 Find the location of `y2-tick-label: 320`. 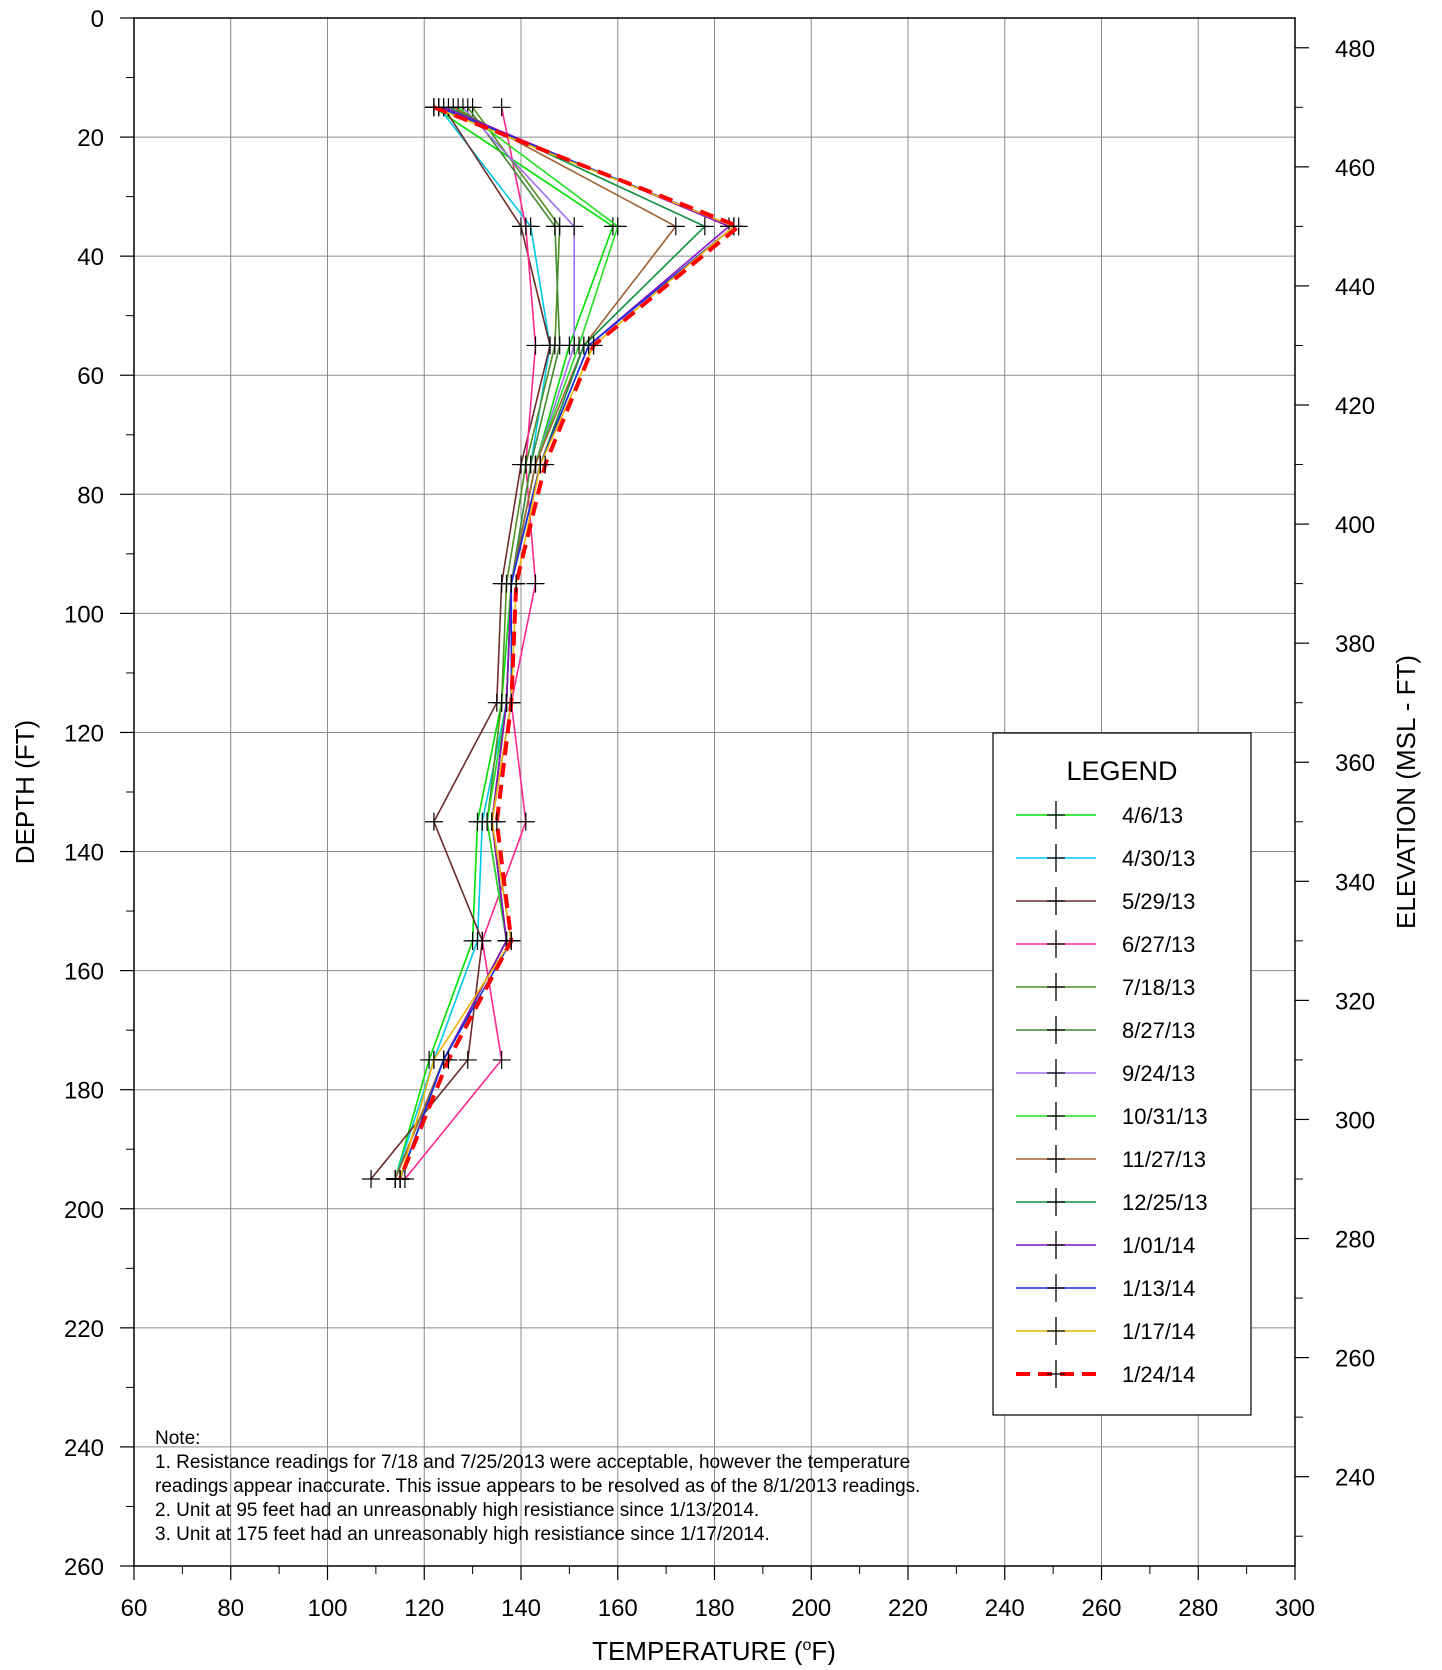

y2-tick-label: 320 is located at coordinates (1355, 1001).